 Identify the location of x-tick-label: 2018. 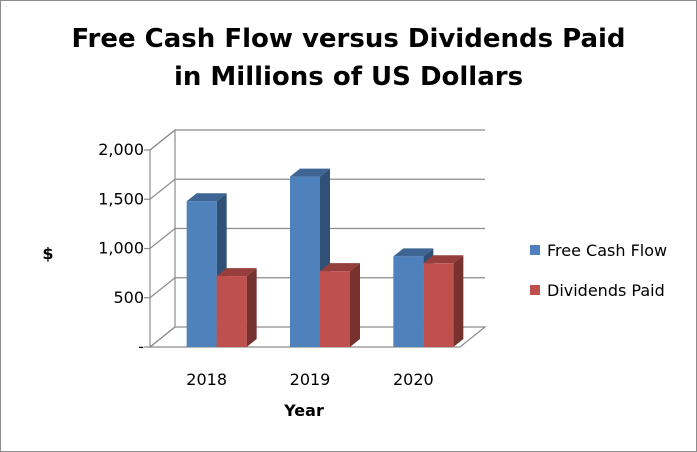
(206, 379).